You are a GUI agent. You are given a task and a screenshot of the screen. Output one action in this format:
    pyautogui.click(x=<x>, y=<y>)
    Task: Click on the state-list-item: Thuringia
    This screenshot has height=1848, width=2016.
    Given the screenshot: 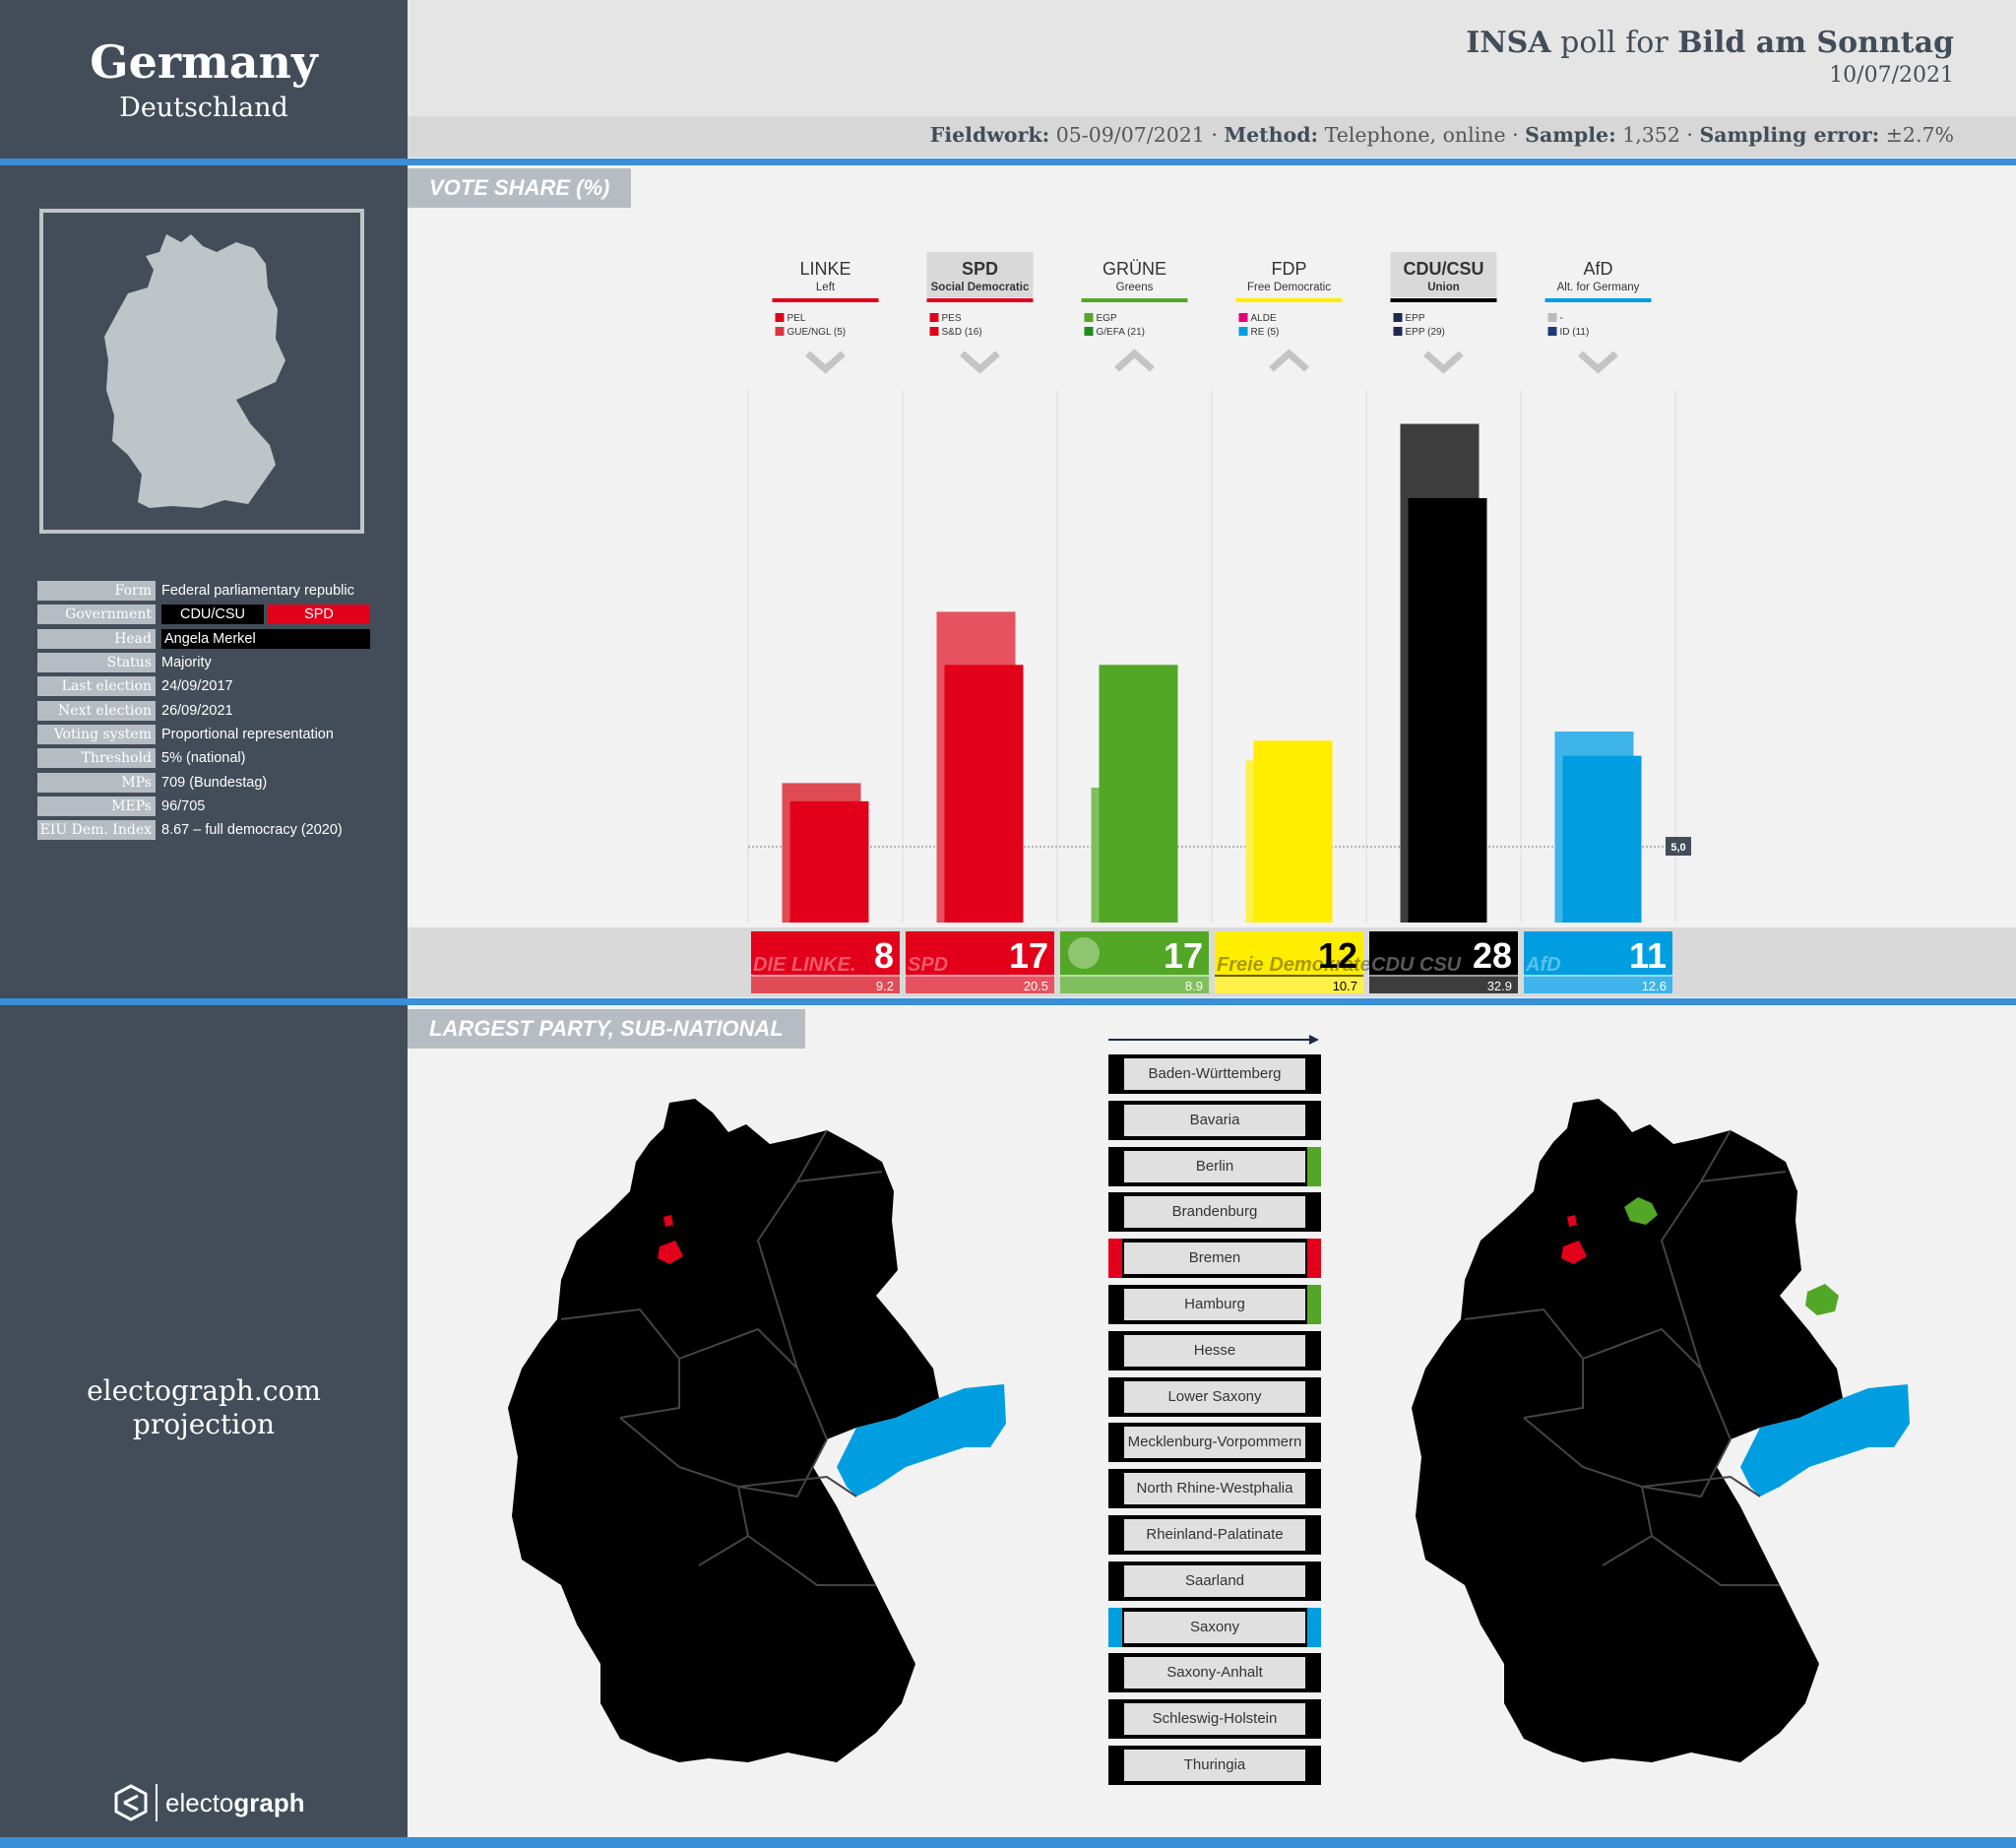 What is the action you would take?
    pyautogui.click(x=1214, y=1766)
    